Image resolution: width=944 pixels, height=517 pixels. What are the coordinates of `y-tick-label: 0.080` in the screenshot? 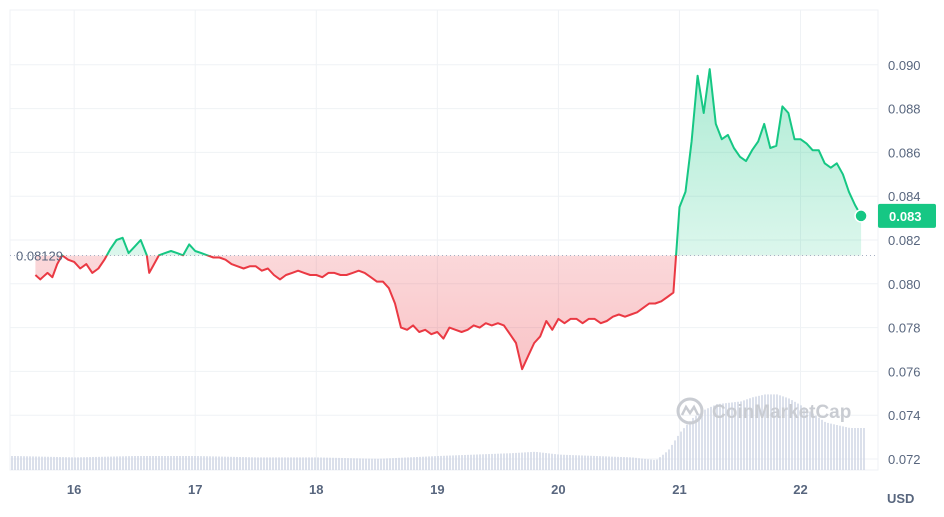 It's located at (904, 284).